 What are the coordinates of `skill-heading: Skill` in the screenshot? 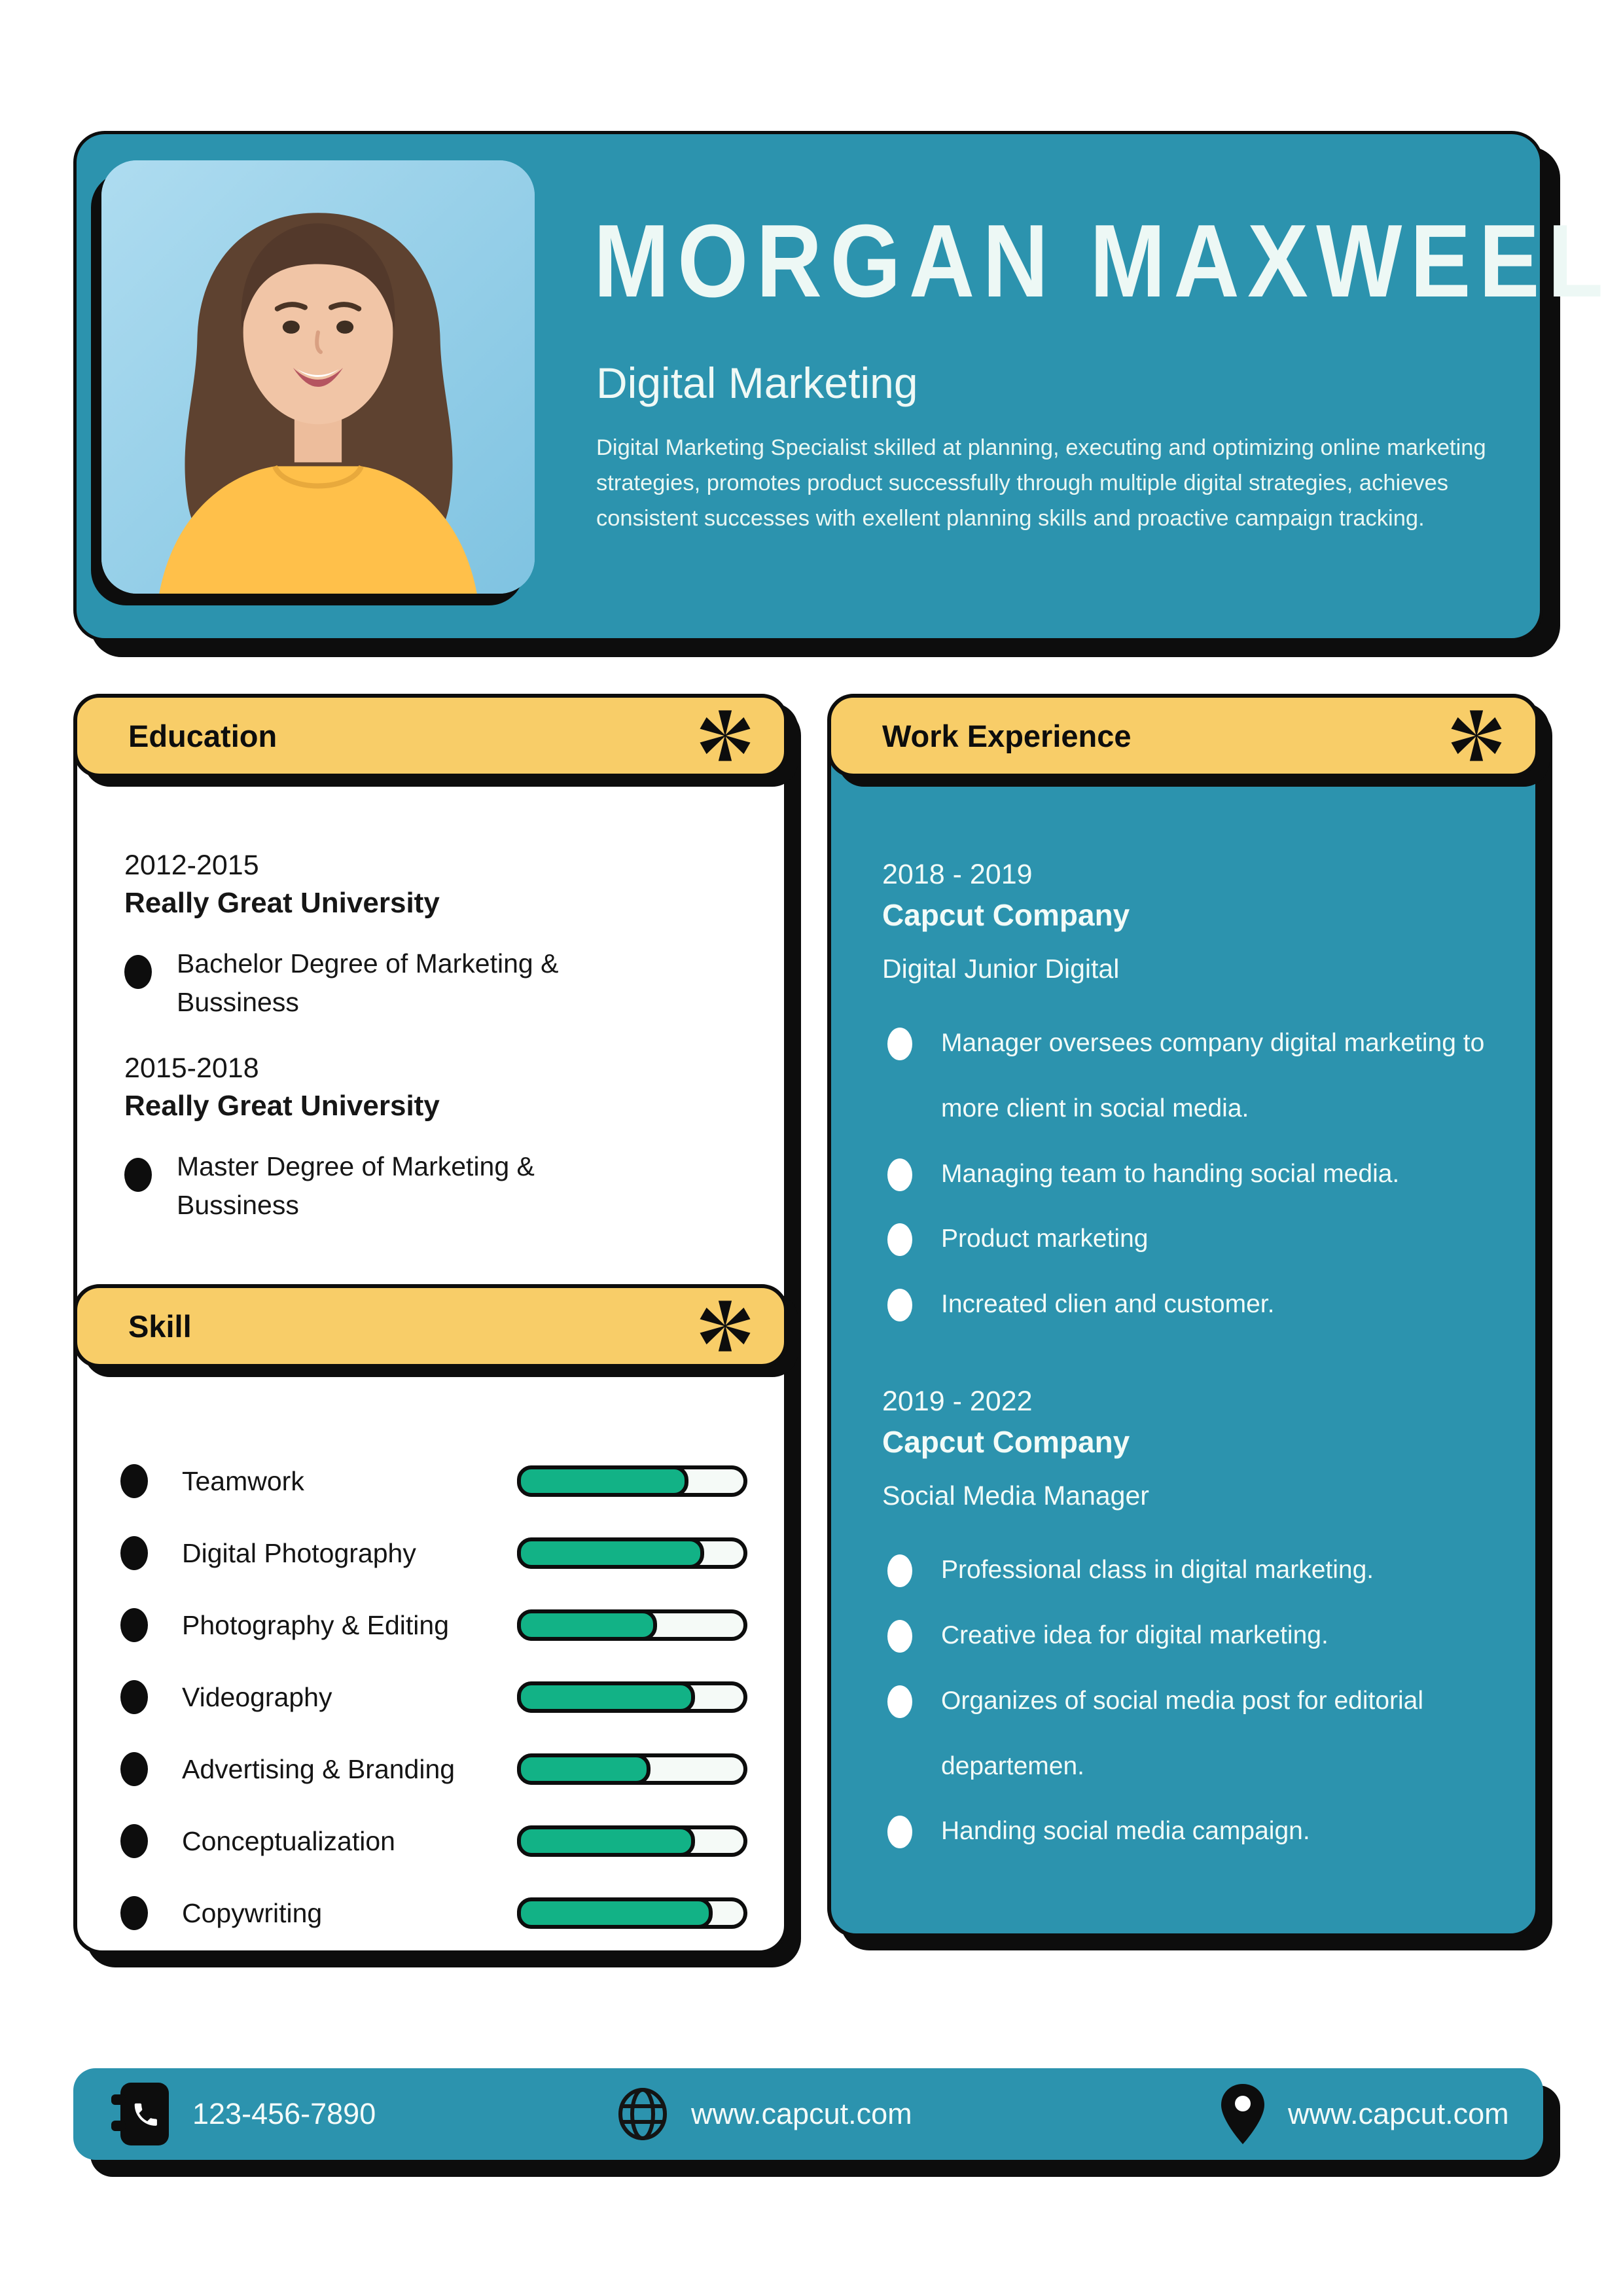 It's located at (160, 1326).